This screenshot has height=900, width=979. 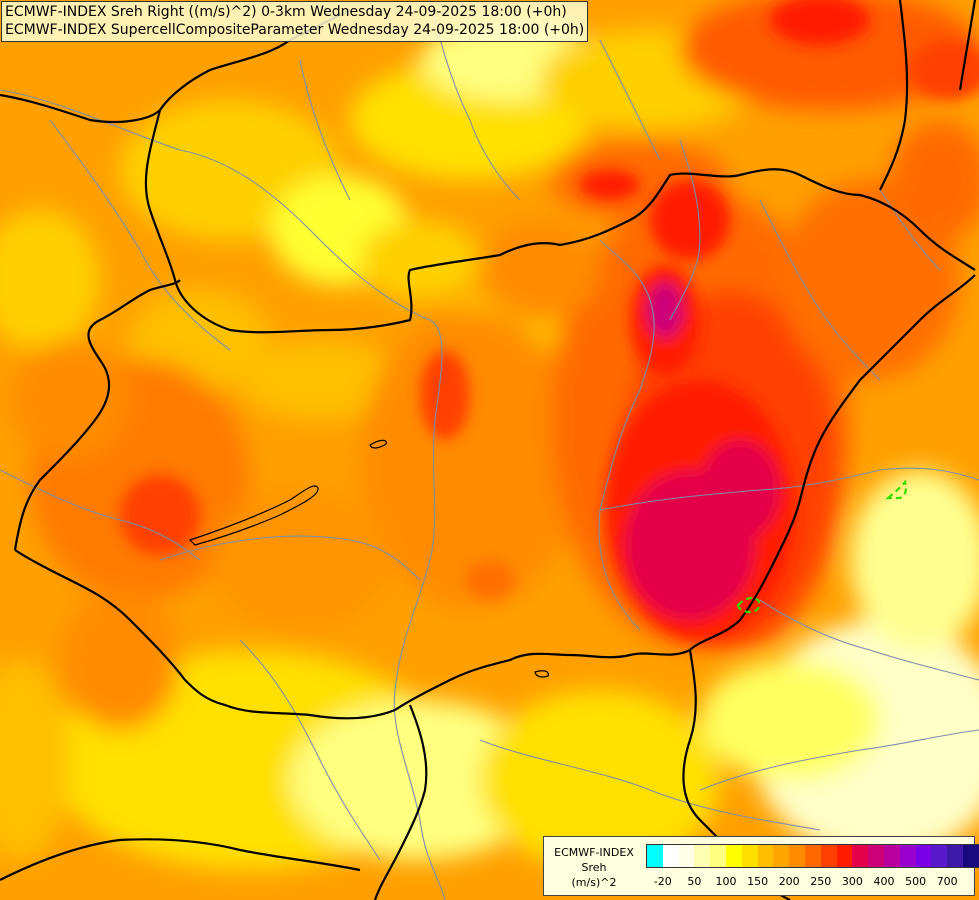 What do you see at coordinates (662, 881) in the screenshot?
I see `legend-tick-label: -20` at bounding box center [662, 881].